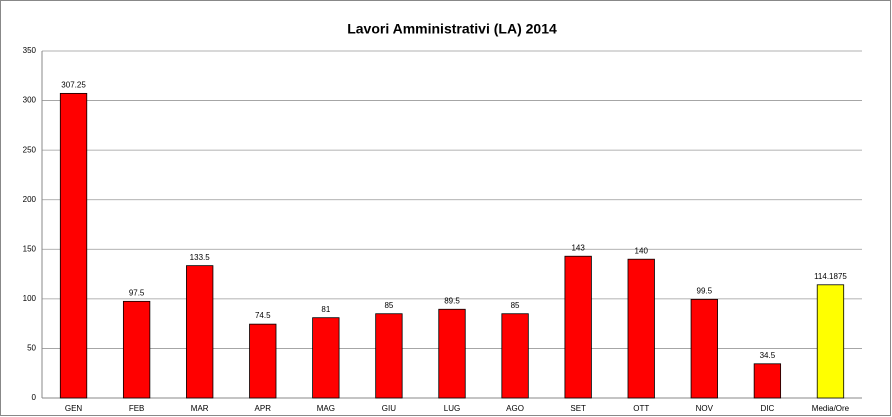  Describe the element at coordinates (34, 397) in the screenshot. I see `y-tick-label: 0` at that location.